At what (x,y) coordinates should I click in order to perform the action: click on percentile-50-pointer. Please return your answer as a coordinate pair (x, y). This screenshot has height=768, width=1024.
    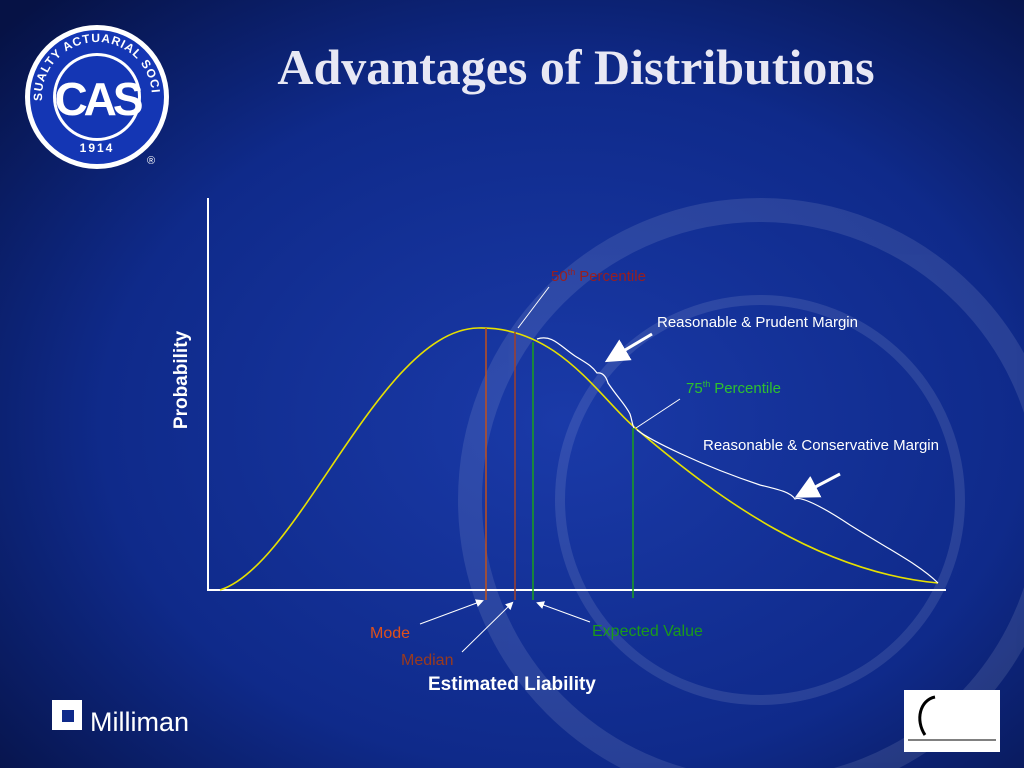
    Looking at the image, I should click on (533, 307).